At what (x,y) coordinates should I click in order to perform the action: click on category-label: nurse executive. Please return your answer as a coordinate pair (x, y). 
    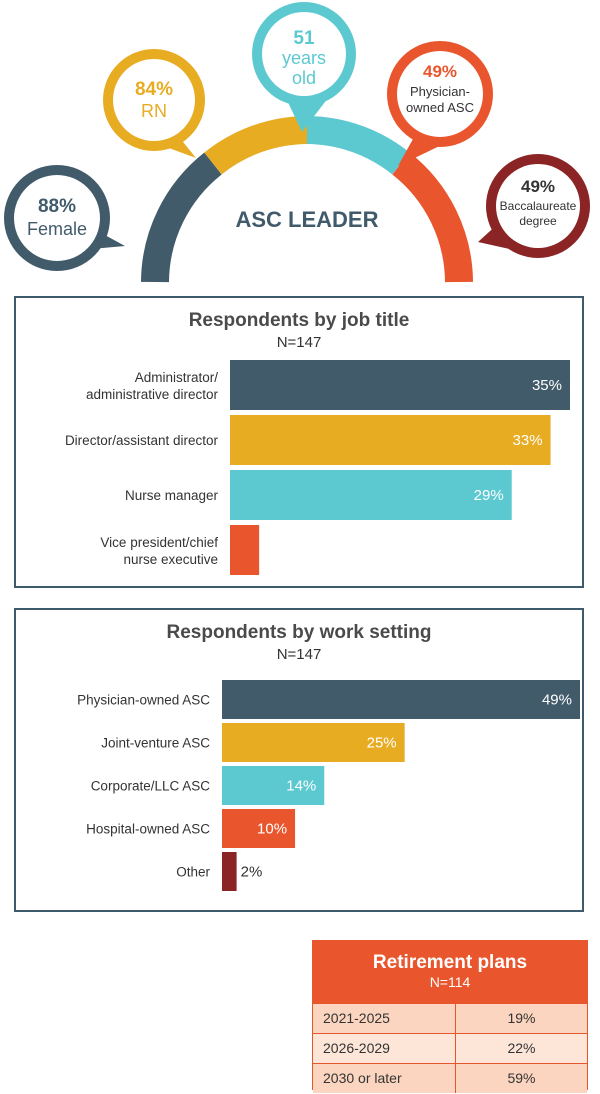
    Looking at the image, I should click on (170, 559).